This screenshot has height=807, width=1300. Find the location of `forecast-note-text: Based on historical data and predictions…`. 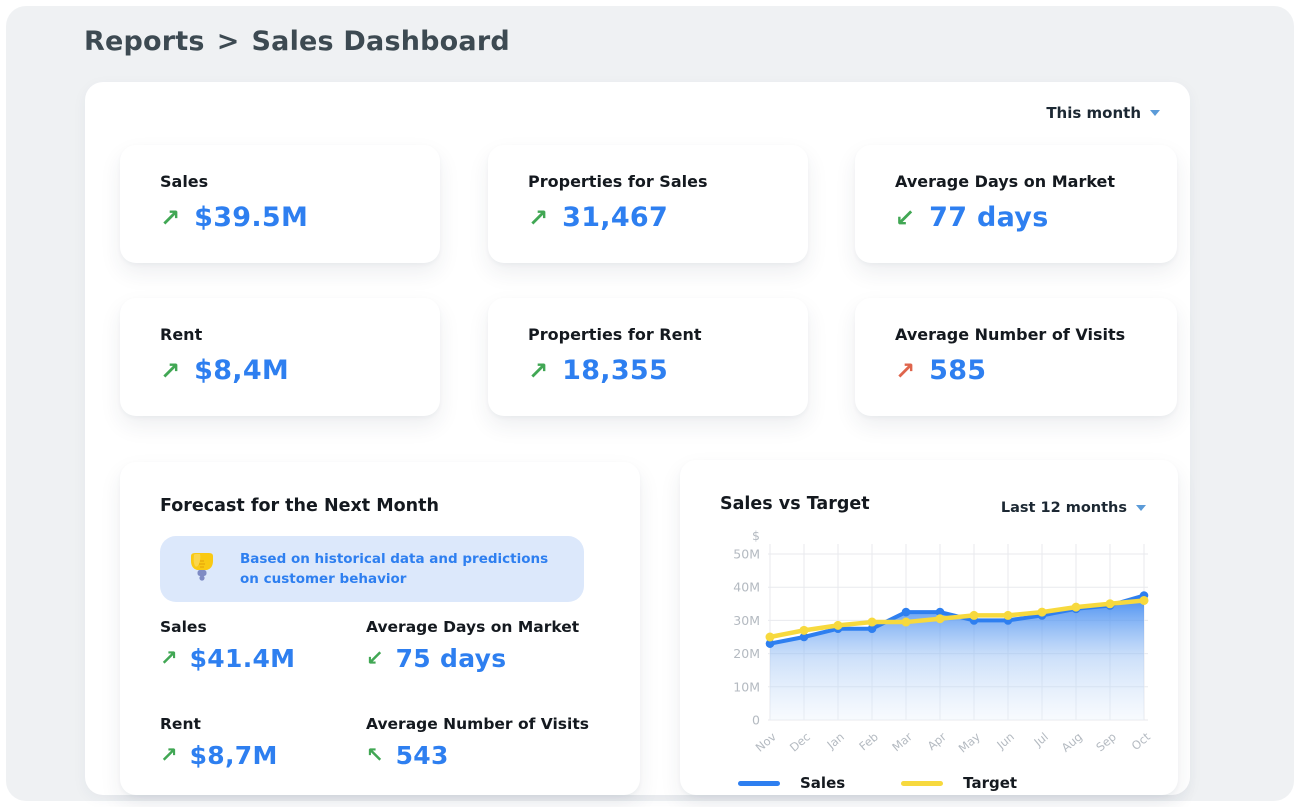

forecast-note-text: Based on historical data and predictions… is located at coordinates (394, 568).